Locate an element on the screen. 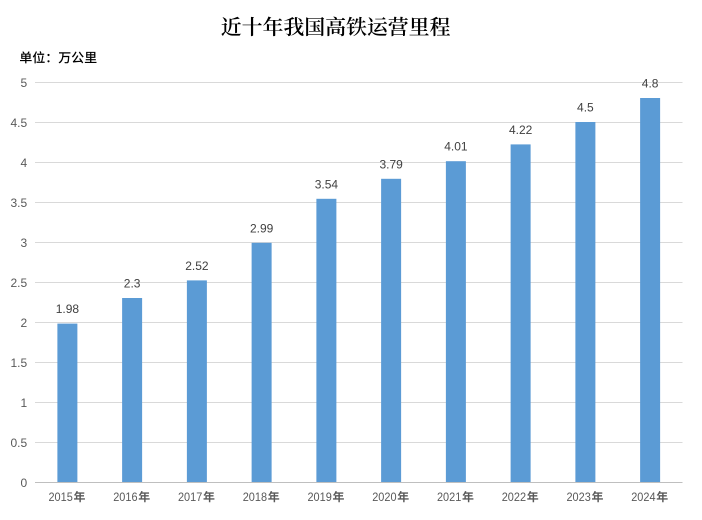  svg-text: 4.8 is located at coordinates (650, 84).